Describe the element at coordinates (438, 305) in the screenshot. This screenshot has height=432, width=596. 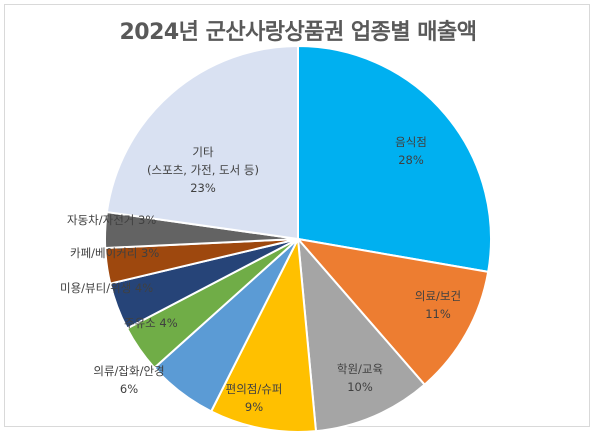
I see `slice-label: 의료/보건 11%` at that location.